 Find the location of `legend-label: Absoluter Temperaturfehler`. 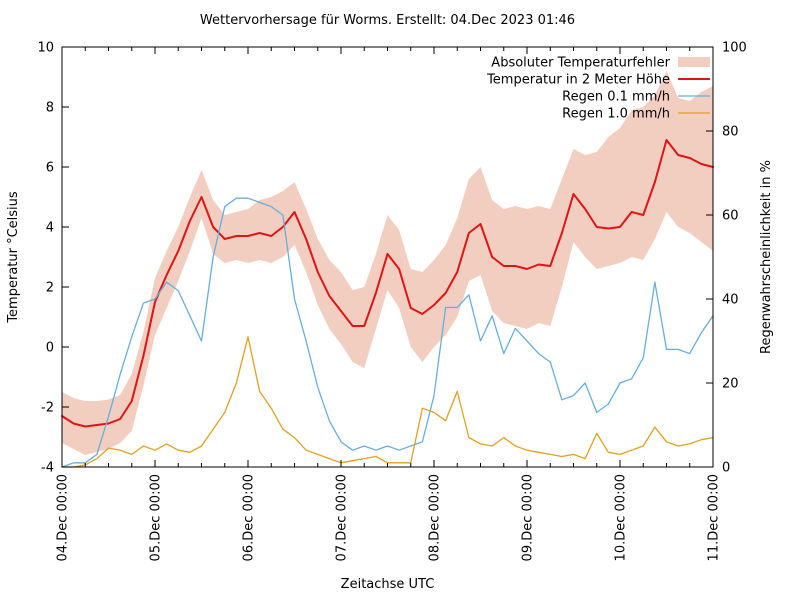

legend-label: Absoluter Temperaturfehler is located at coordinates (580, 63).